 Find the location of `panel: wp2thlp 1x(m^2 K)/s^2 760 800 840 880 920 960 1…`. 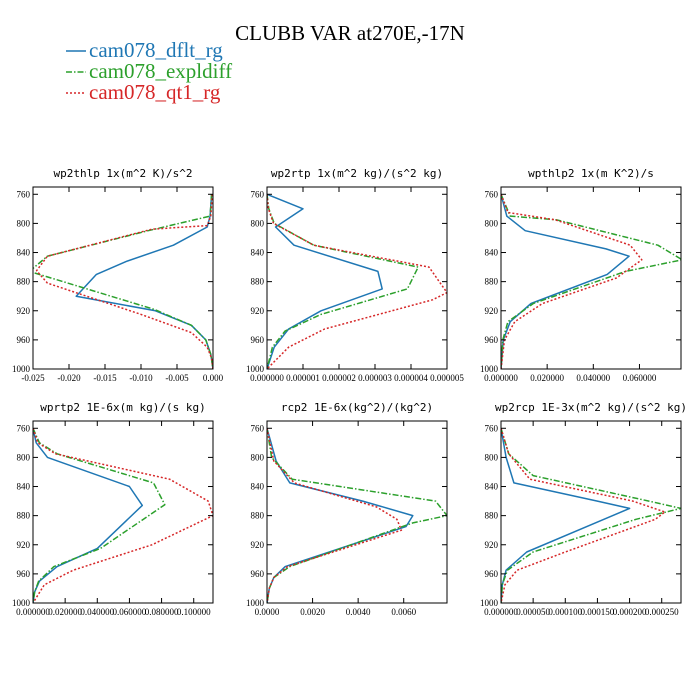

panel: wp2thlp 1x(m^2 K)/s^2 760 800 840 880 920 960 1… is located at coordinates (118, 275).